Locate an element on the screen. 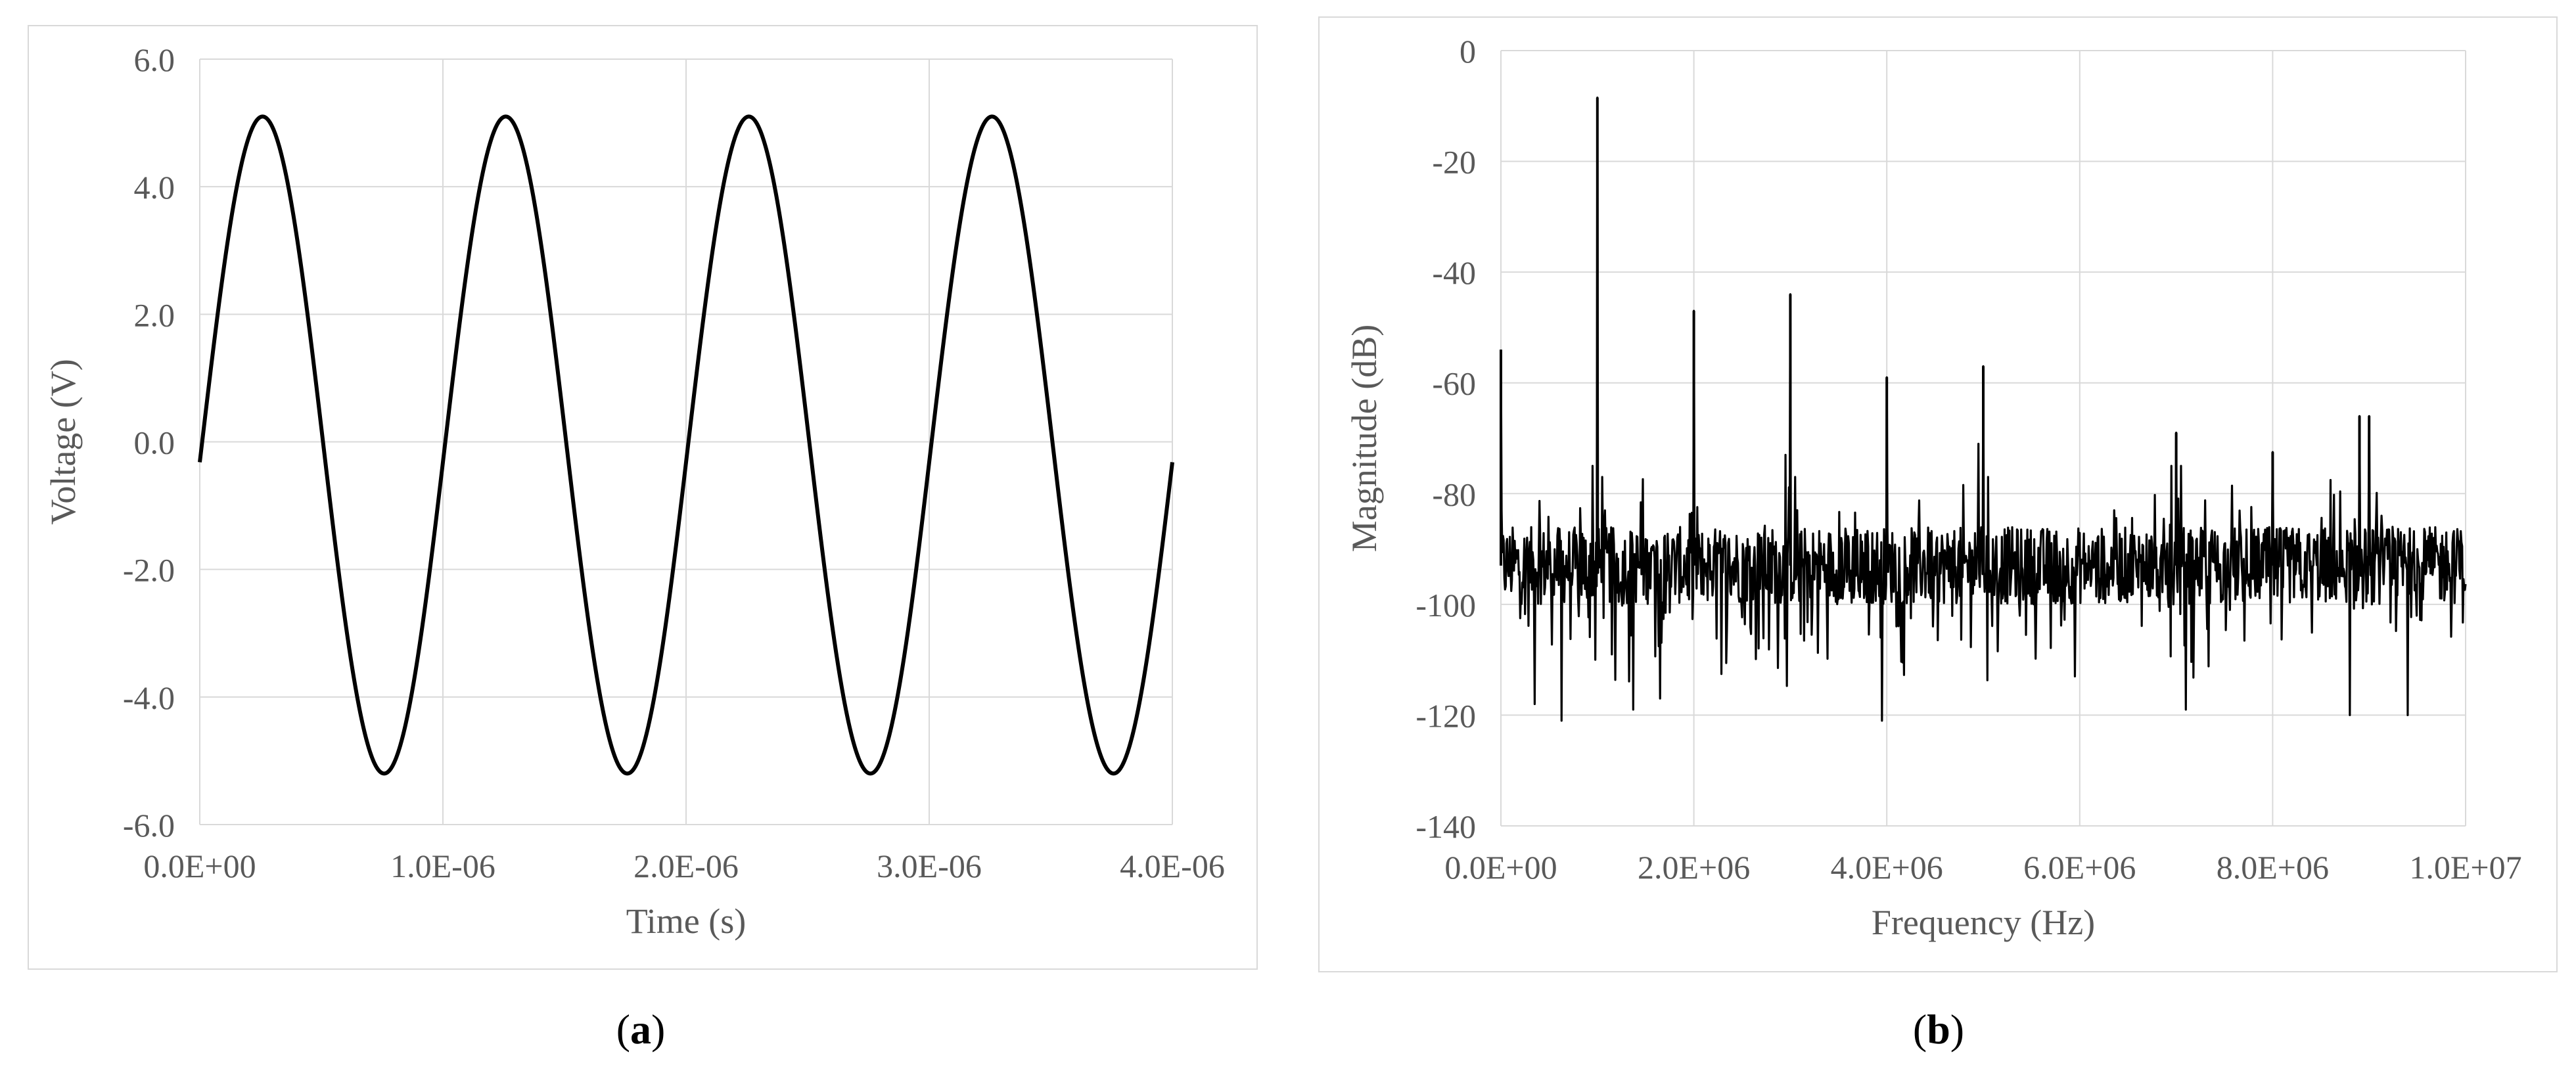  a-y-tick-label: 0.0 is located at coordinates (154, 442).